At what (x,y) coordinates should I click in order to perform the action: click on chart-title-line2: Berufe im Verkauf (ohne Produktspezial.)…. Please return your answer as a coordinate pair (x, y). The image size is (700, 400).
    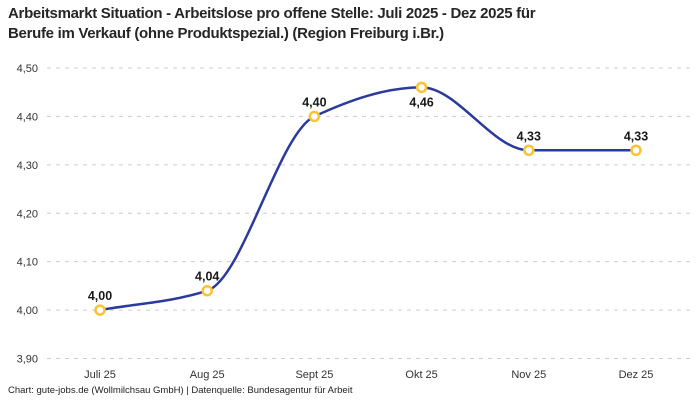
    Looking at the image, I should click on (226, 33).